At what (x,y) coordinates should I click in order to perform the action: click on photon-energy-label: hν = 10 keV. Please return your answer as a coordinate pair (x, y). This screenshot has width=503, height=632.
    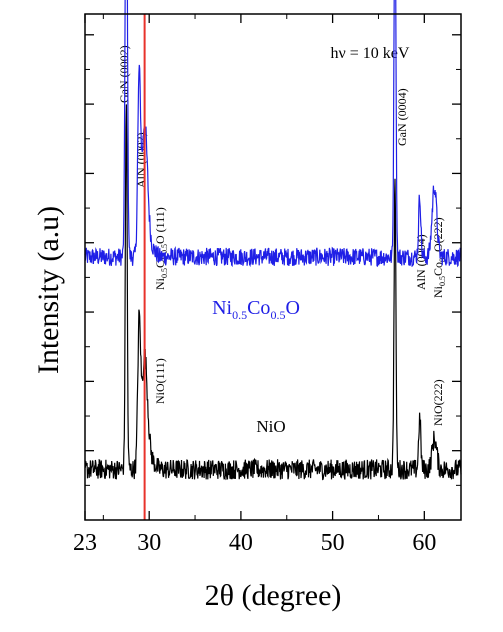
    Looking at the image, I should click on (370, 53).